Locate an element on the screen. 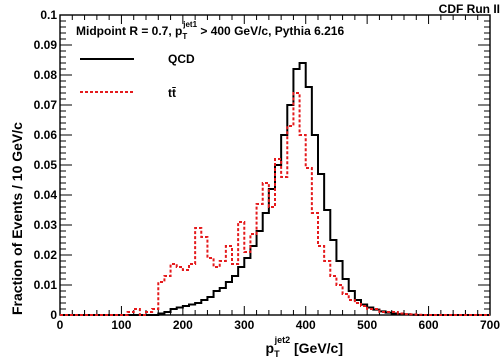 The height and width of the screenshot is (362, 504). y-axis-title: Fraction of Events / 10 GeV/c is located at coordinates (17, 218).